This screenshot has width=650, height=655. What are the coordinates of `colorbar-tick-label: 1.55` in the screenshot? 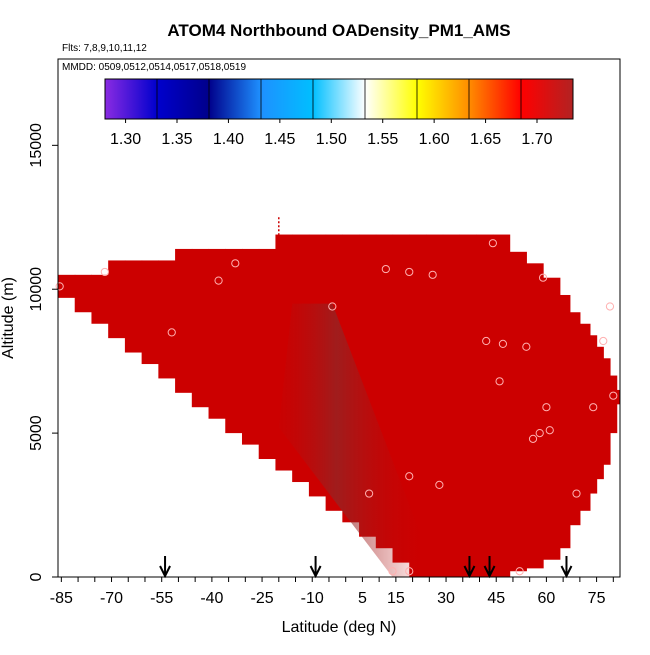 It's located at (382, 139).